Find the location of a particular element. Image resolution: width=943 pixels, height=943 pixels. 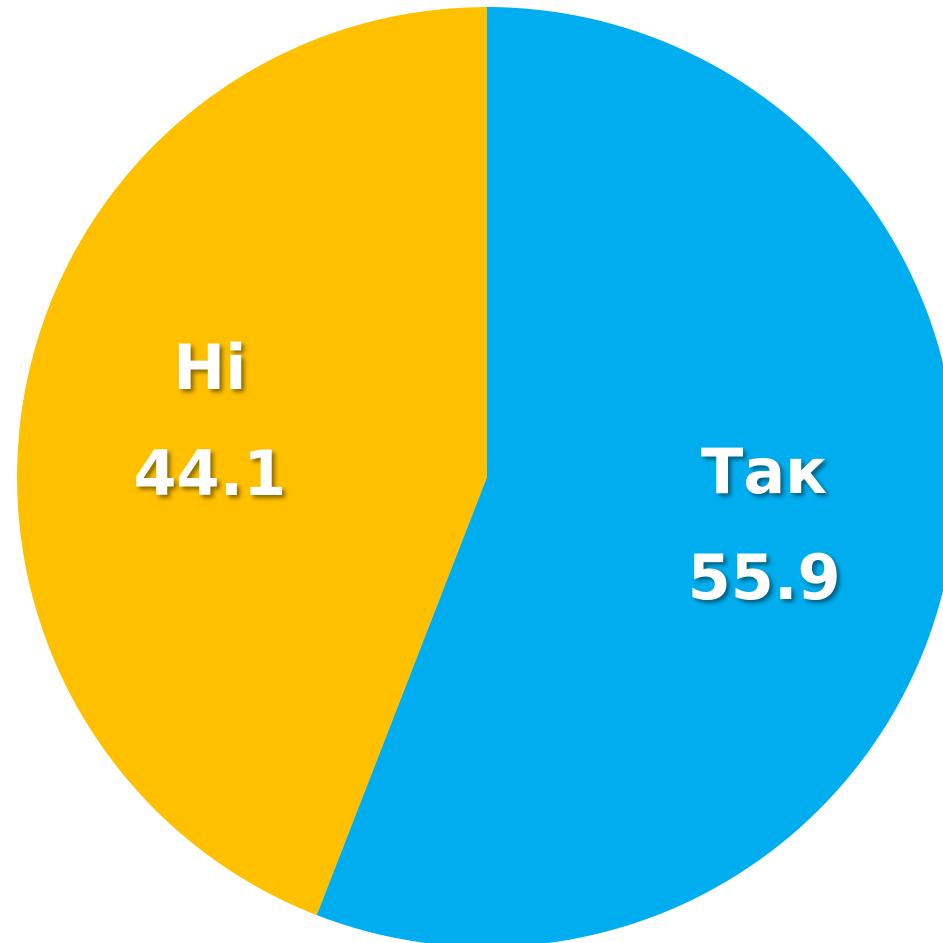

slice-value-label: 55.9 is located at coordinates (764, 577).